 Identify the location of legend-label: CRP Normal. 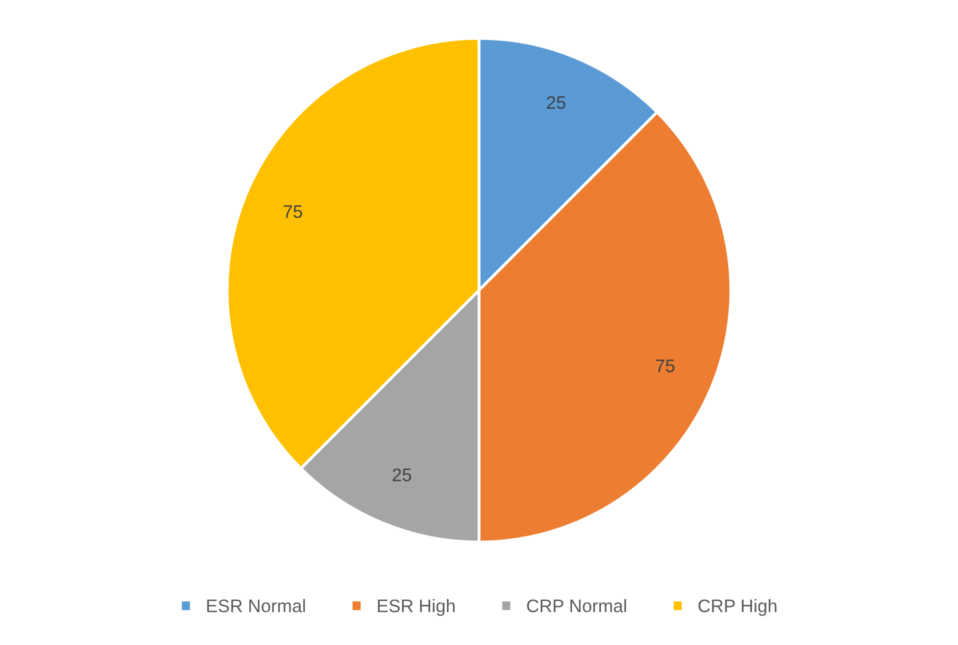
(576, 605).